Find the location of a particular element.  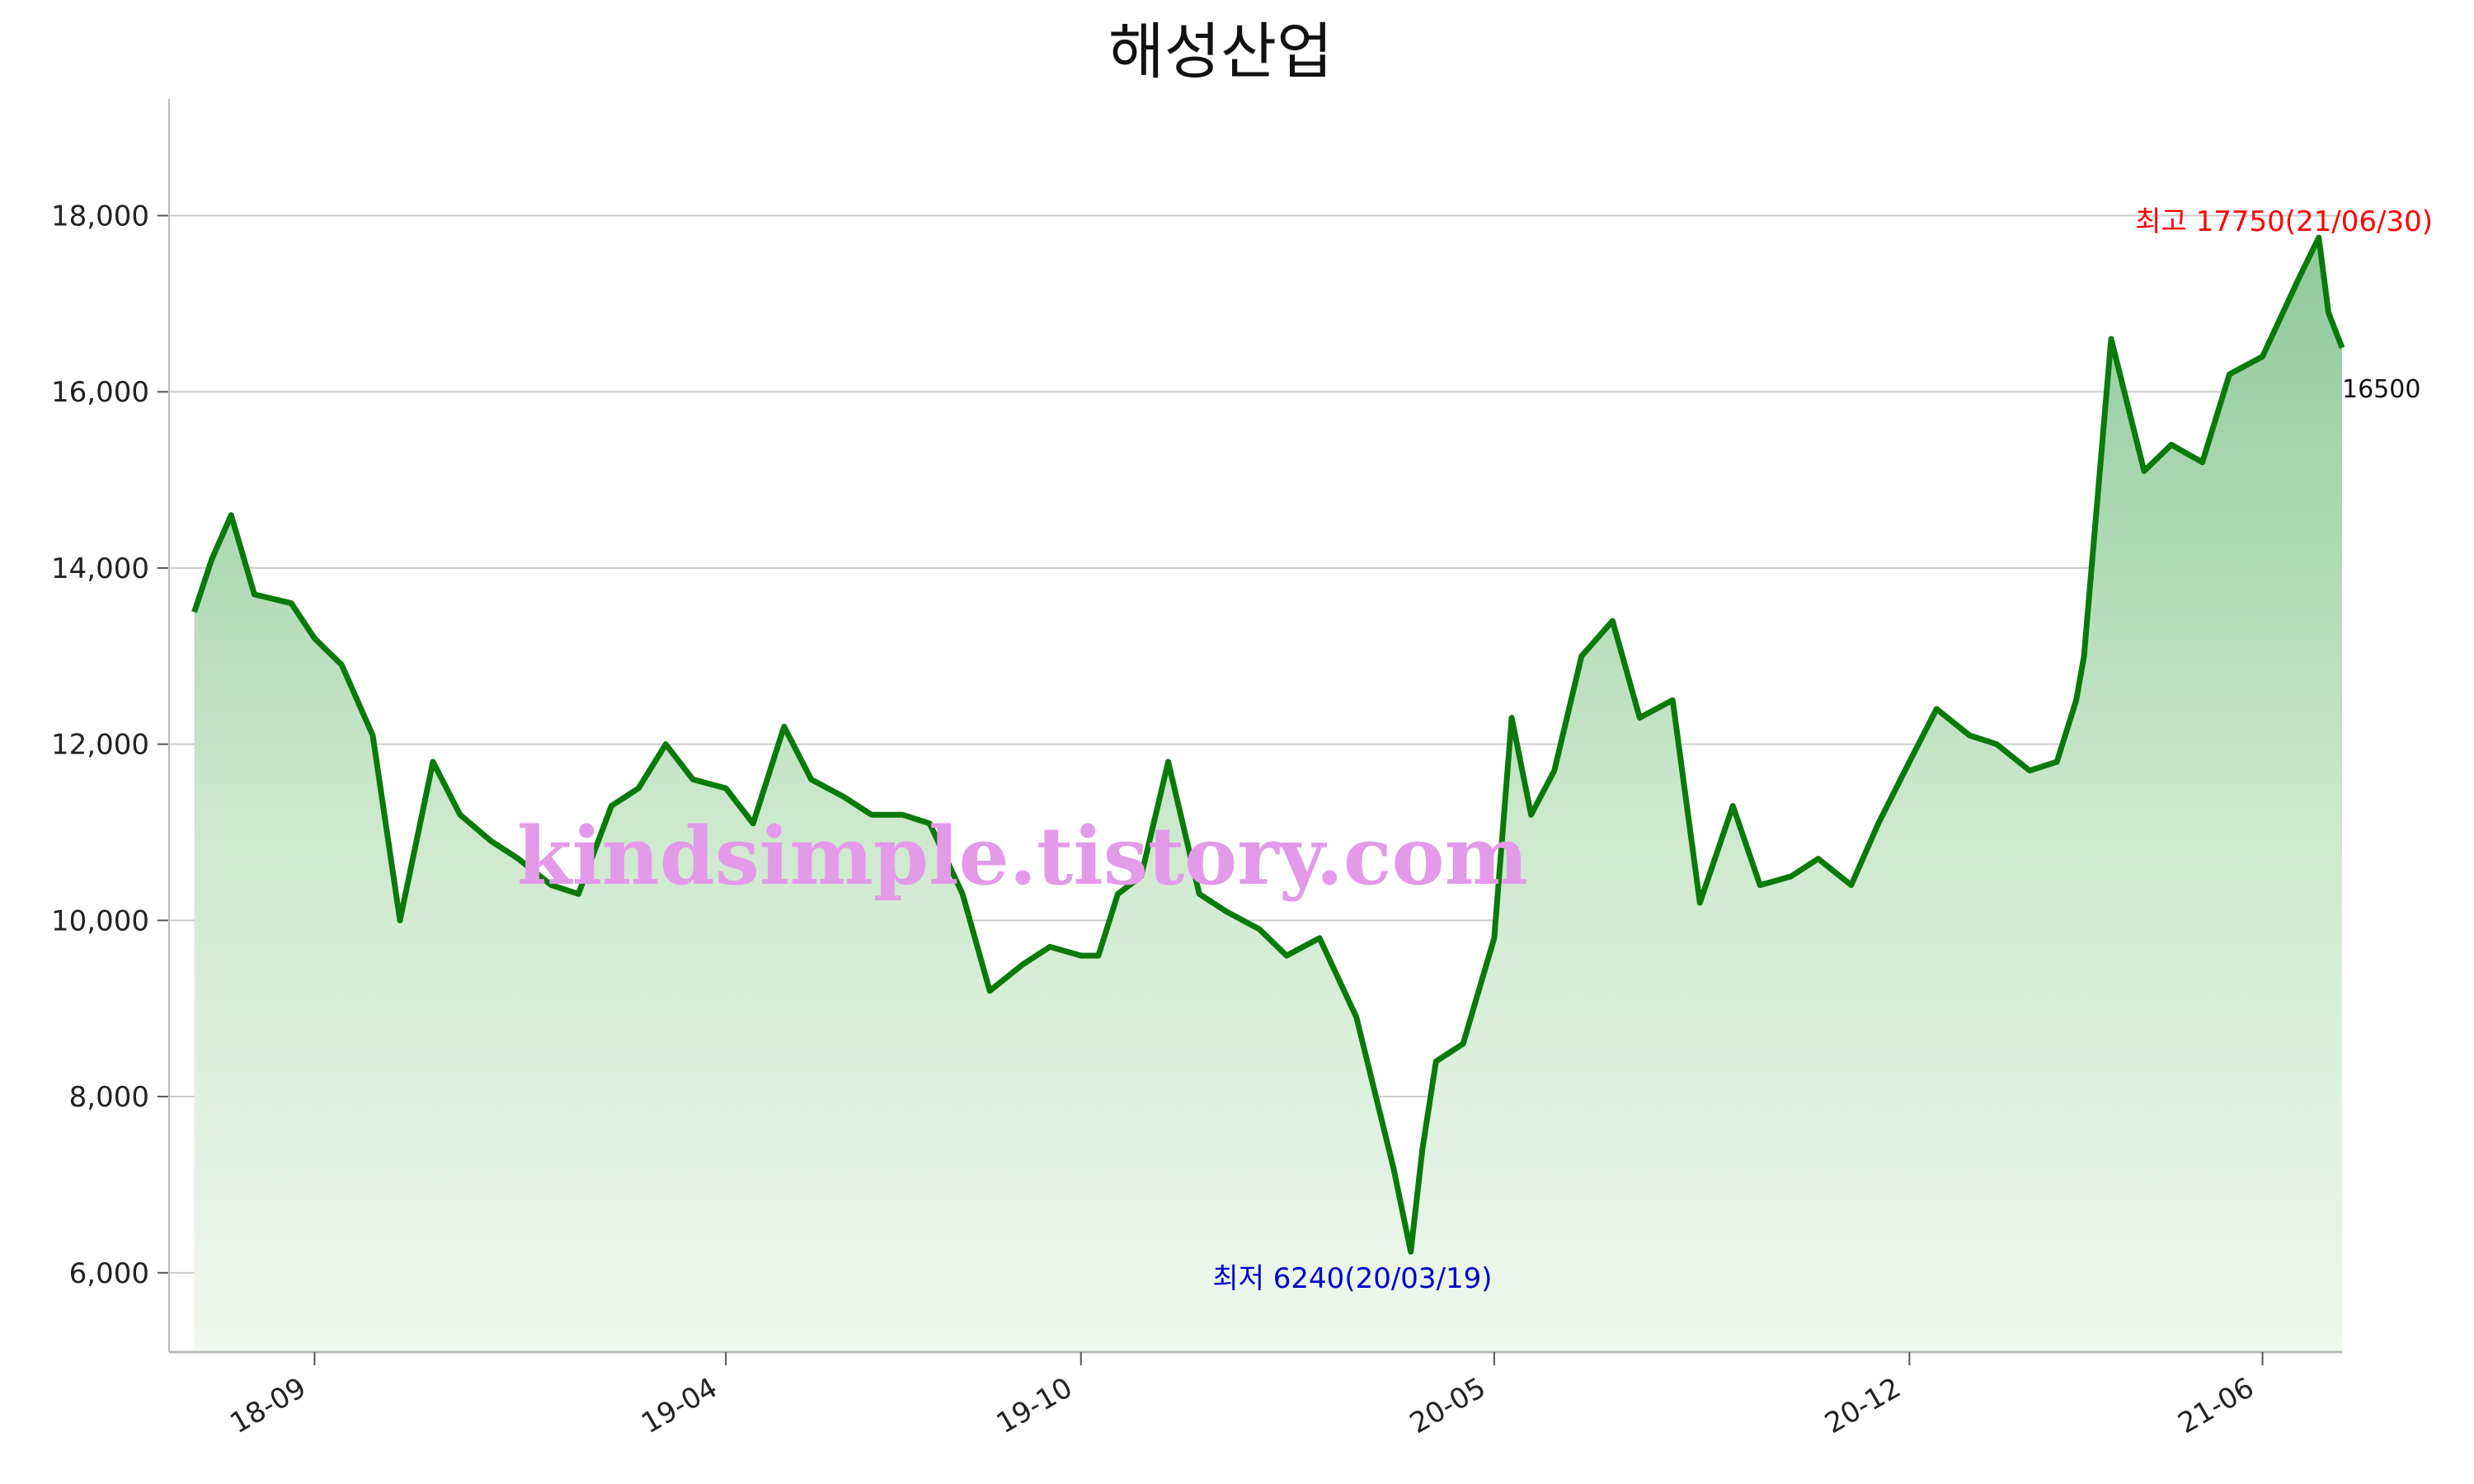

y-tick-label: 18,000 is located at coordinates (100, 217).